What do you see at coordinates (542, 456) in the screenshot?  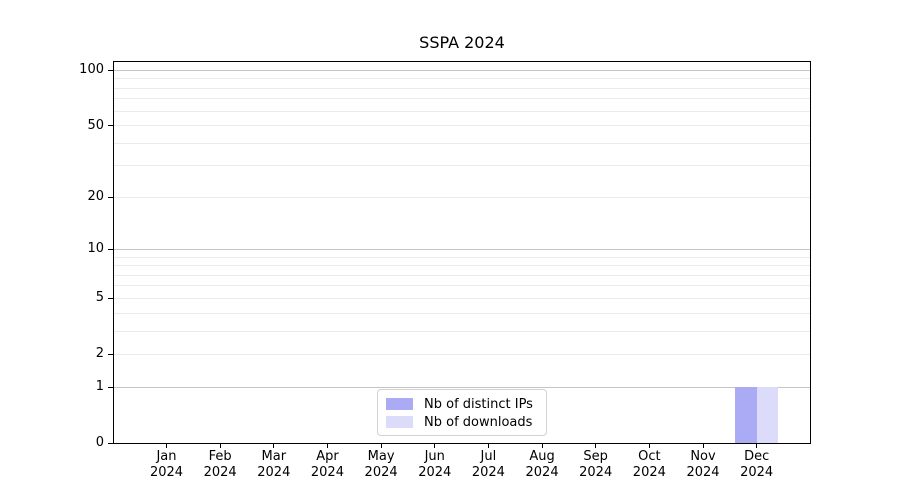 I see `x-tick-month: Aug` at bounding box center [542, 456].